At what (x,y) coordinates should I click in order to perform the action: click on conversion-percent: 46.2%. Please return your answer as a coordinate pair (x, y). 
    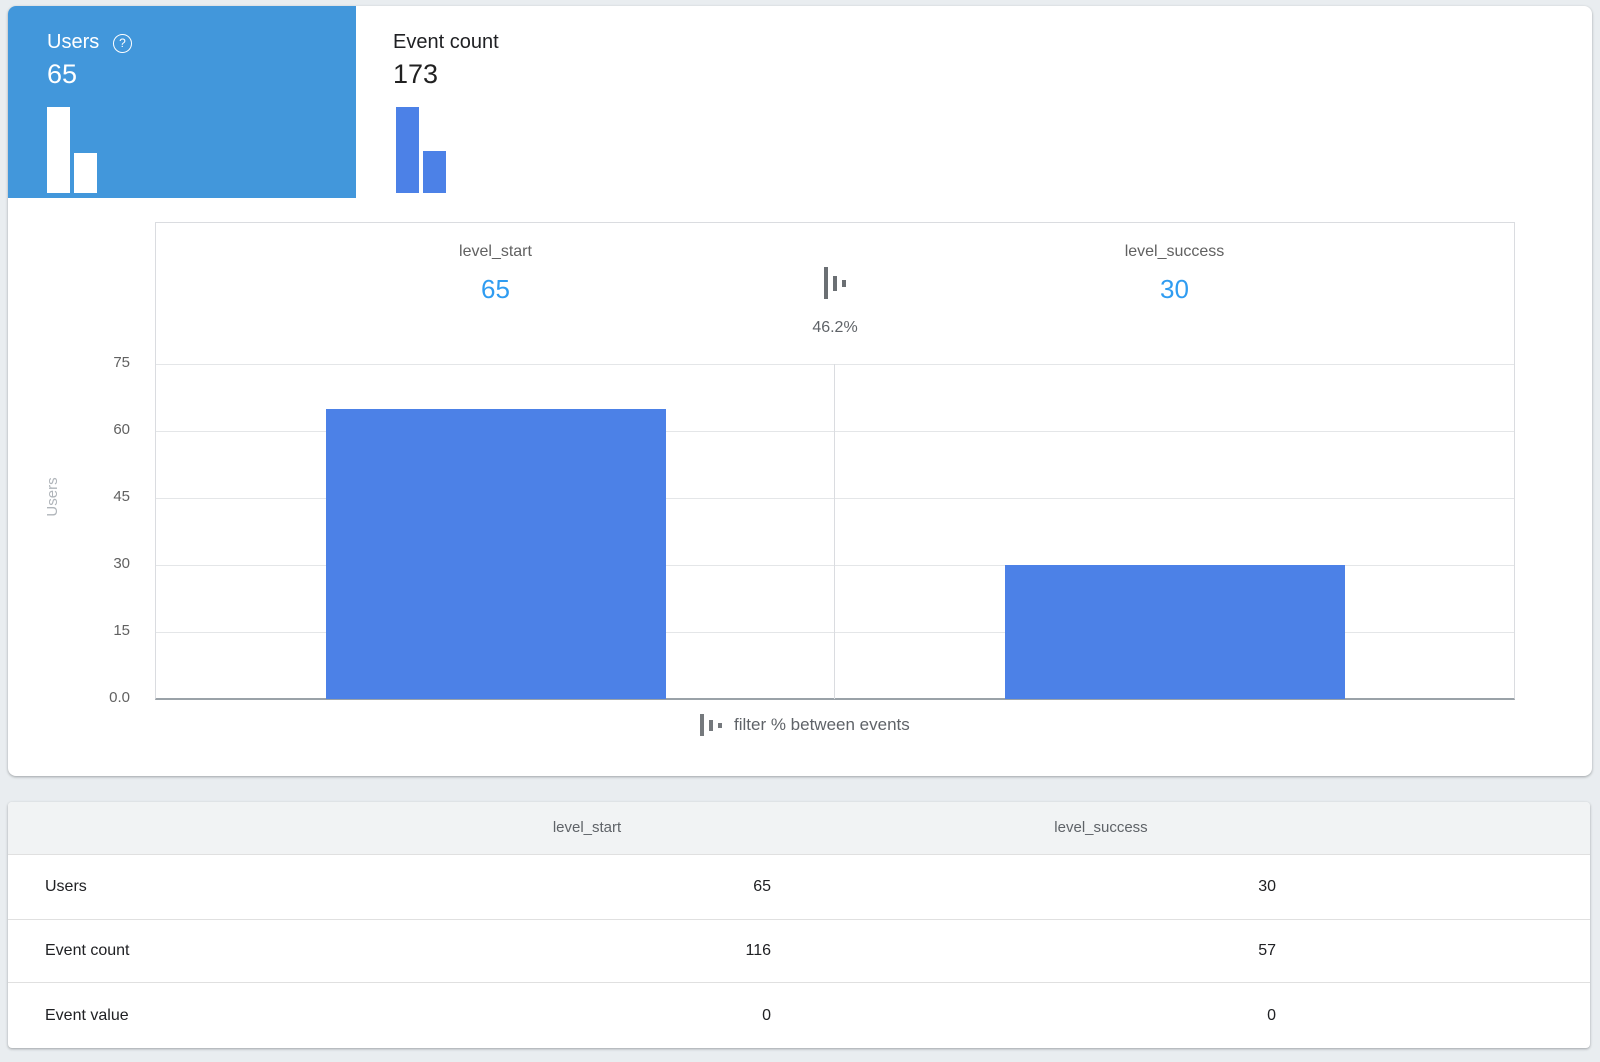
    Looking at the image, I should click on (835, 327).